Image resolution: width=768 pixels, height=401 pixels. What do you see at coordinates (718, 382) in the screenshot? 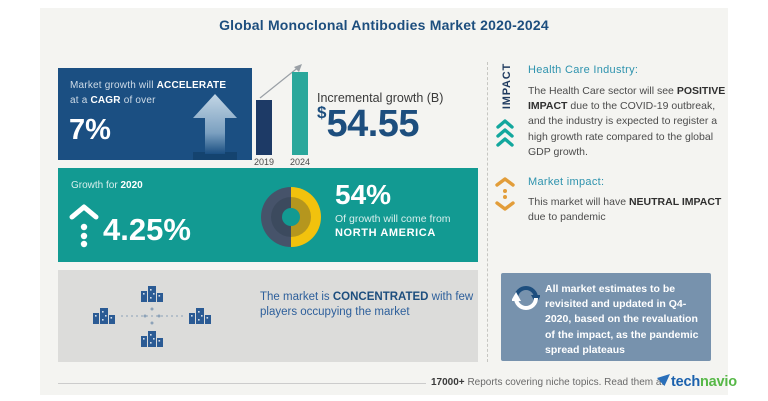
I see `logo-navio: navio` at bounding box center [718, 382].